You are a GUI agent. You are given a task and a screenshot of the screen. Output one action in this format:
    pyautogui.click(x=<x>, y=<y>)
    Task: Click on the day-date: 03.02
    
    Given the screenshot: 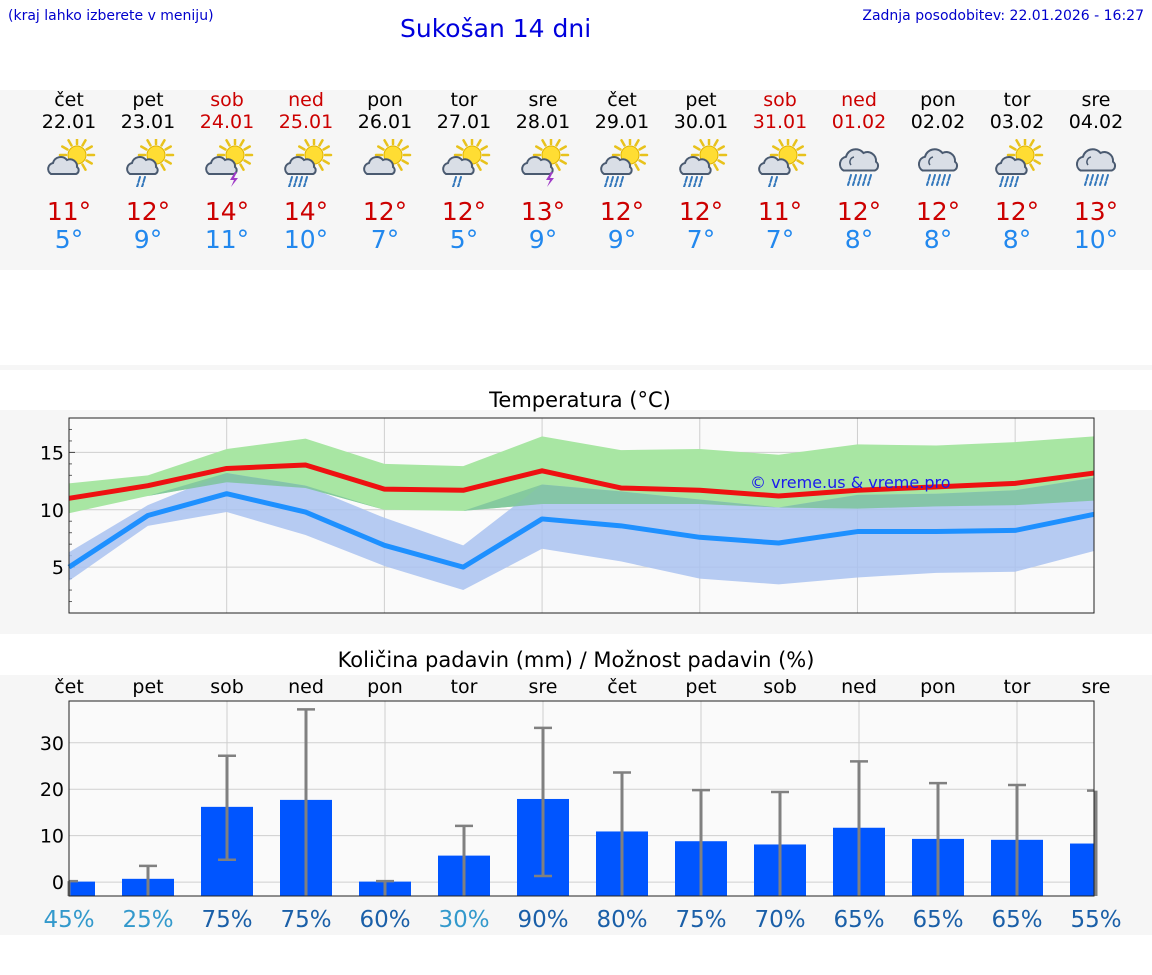 What is the action you would take?
    pyautogui.click(x=1017, y=122)
    